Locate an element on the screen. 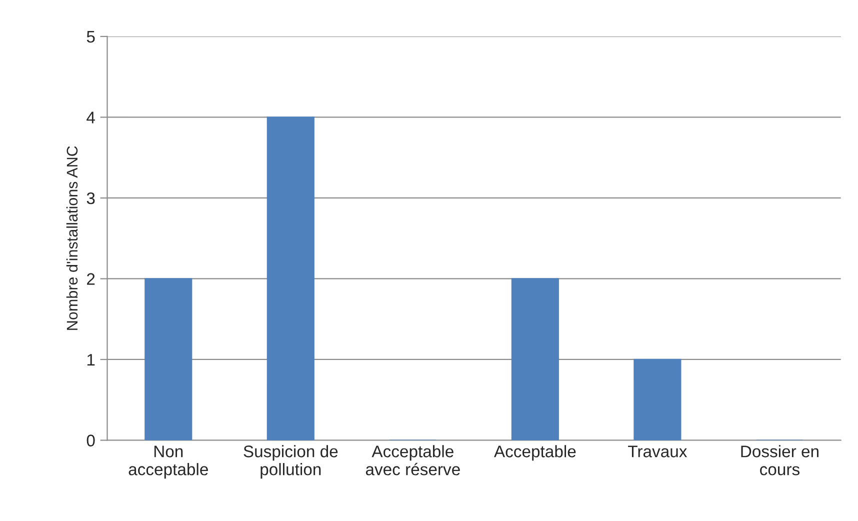 Image resolution: width=858 pixels, height=521 pixels. y-tick-label: 5 is located at coordinates (90, 37).